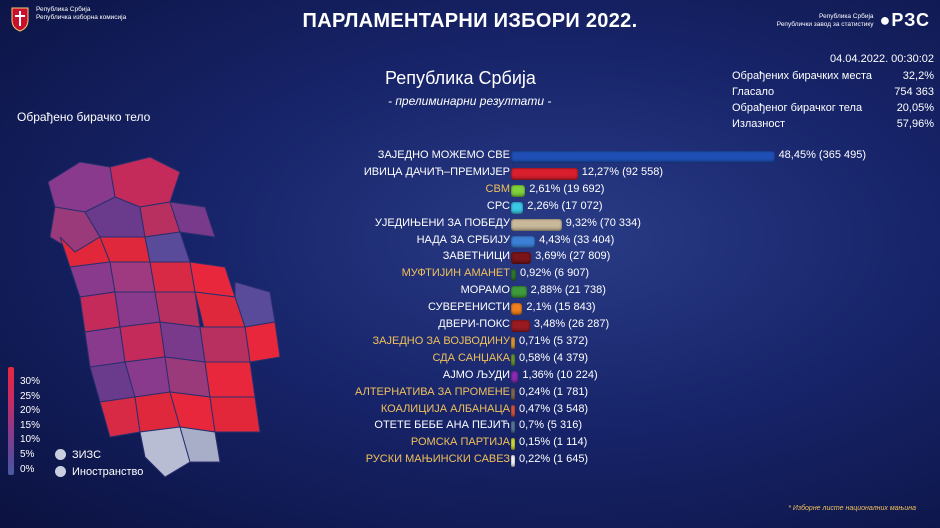 The width and height of the screenshot is (940, 528). Describe the element at coordinates (99, 454) in the screenshot. I see `legend-item-zizs: ЗИЗС` at that location.